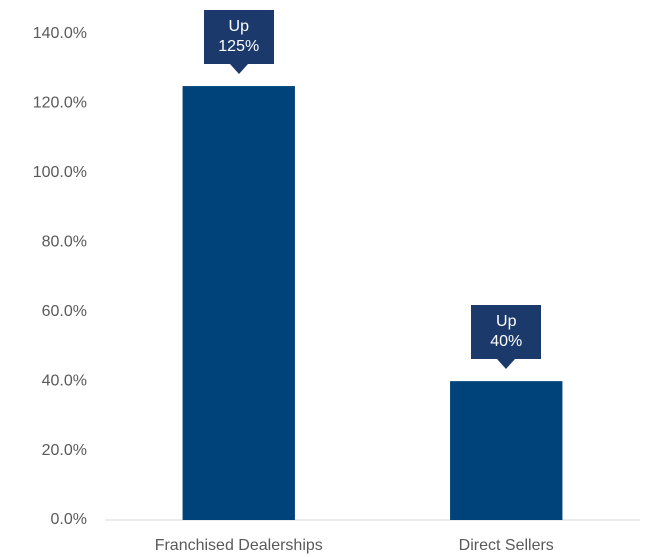  What do you see at coordinates (506, 545) in the screenshot?
I see `x-tick-label: Direct Sellers` at bounding box center [506, 545].